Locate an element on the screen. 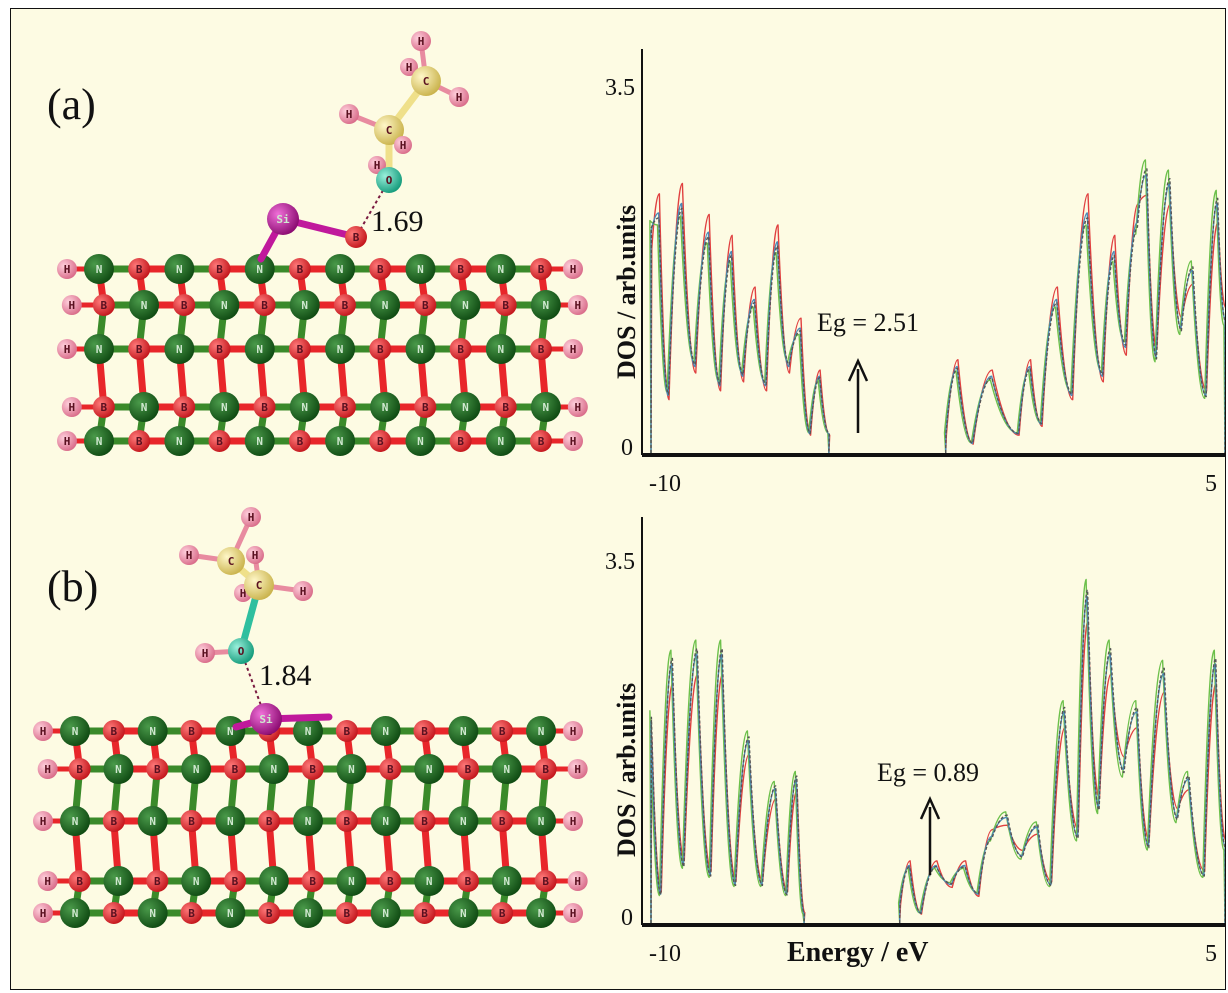 The height and width of the screenshot is (993, 1228). y-axis-title-b: DOS / arb.units is located at coordinates (626, 770).